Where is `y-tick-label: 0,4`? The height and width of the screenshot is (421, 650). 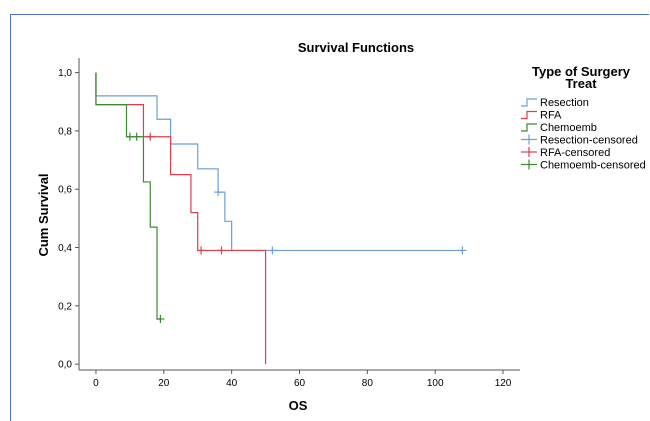
y-tick-label: 0,4 is located at coordinates (65, 248).